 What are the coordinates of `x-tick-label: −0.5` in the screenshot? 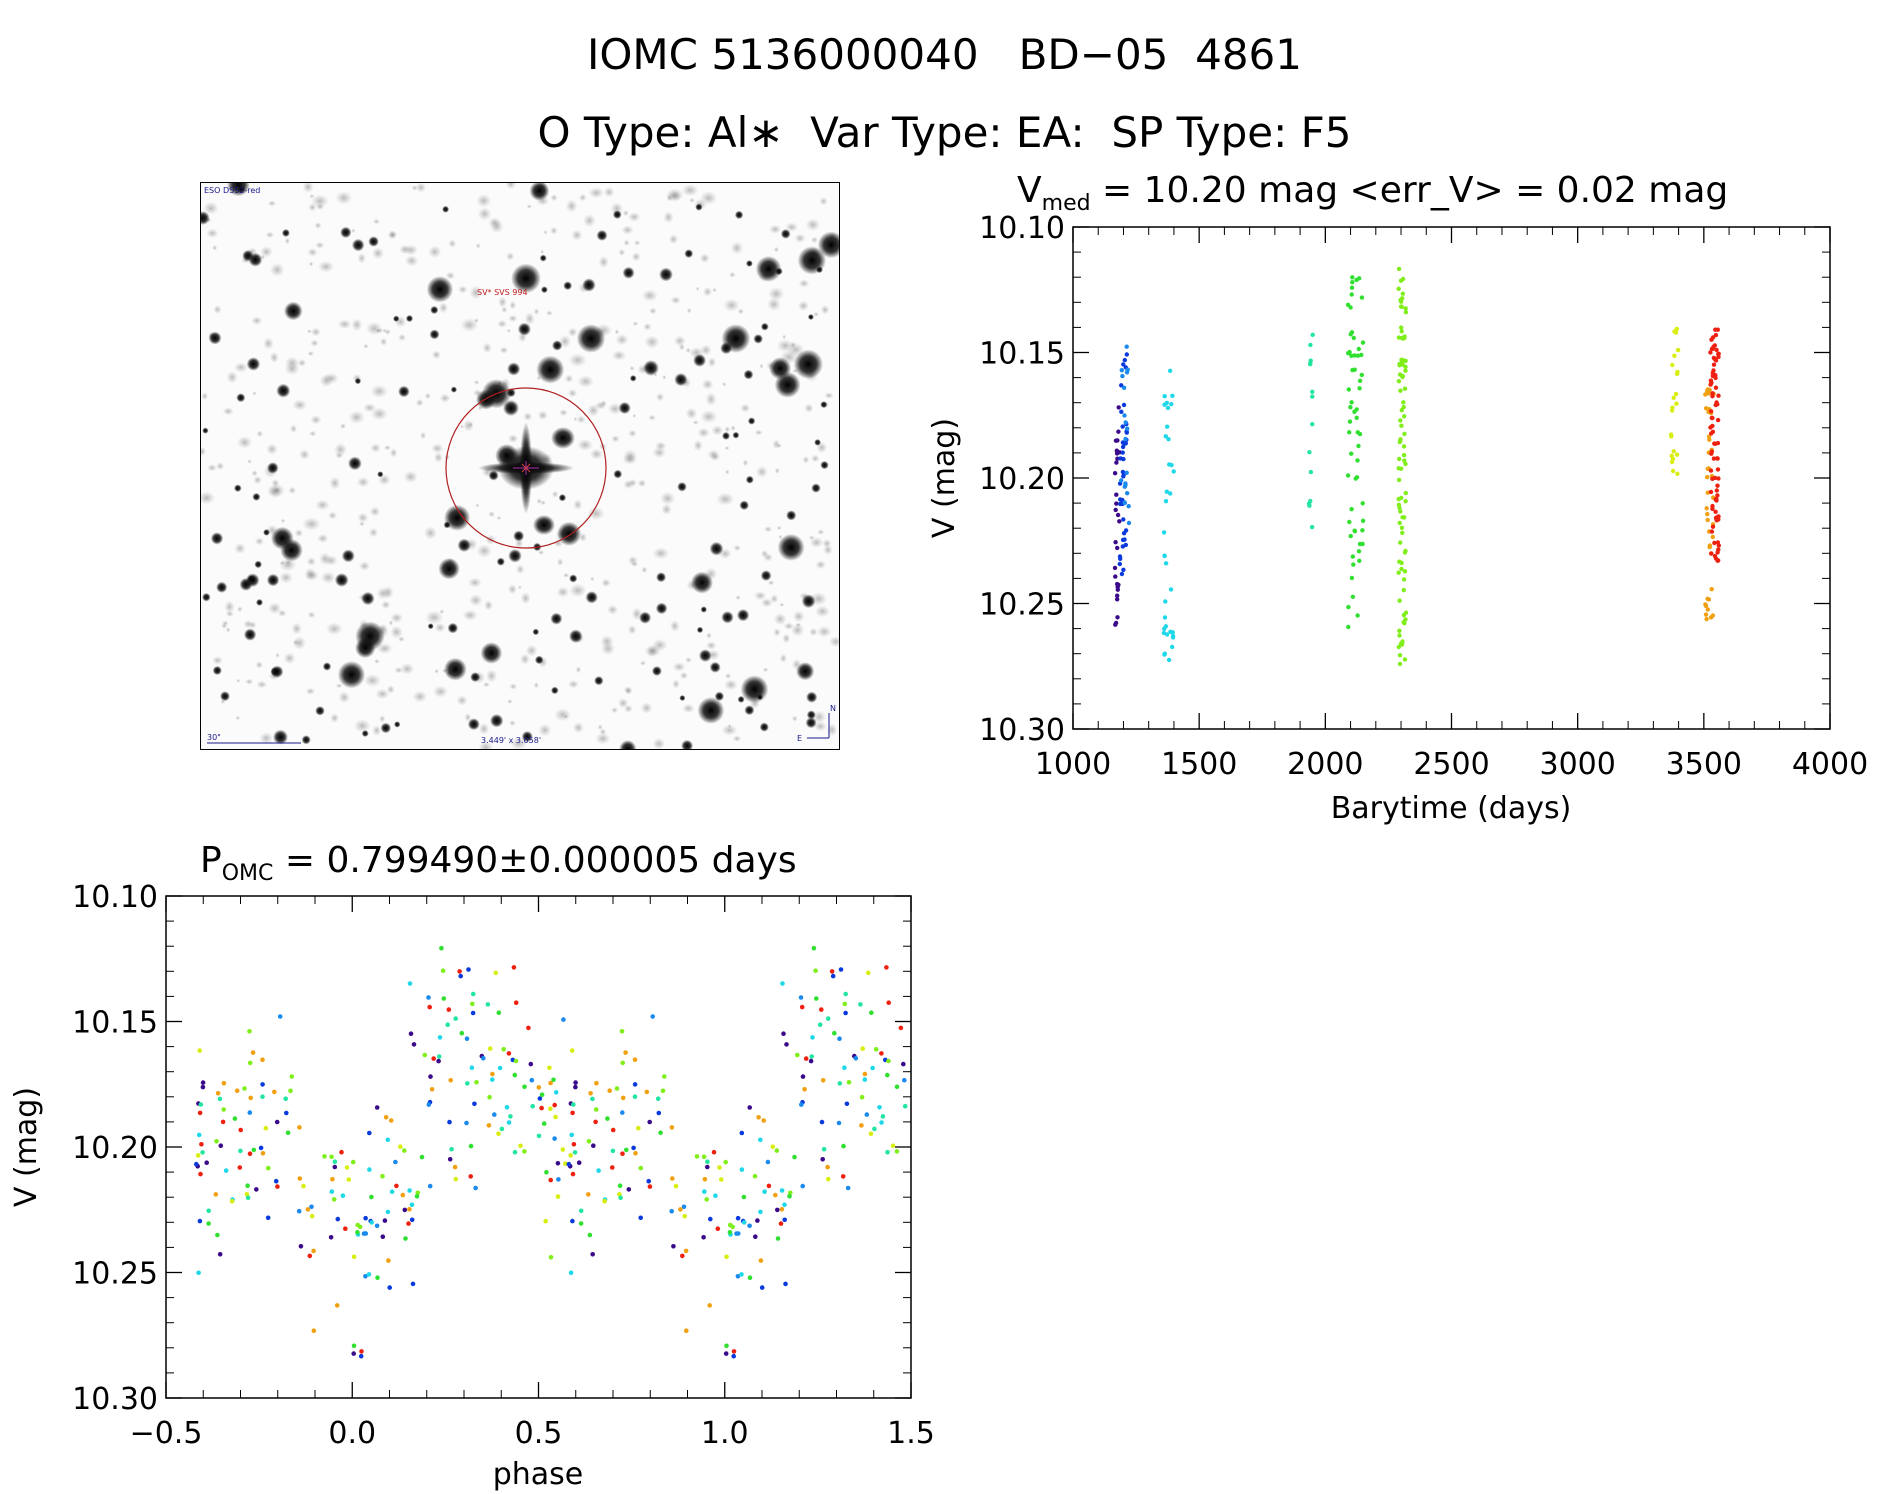 It's located at (166, 1433).